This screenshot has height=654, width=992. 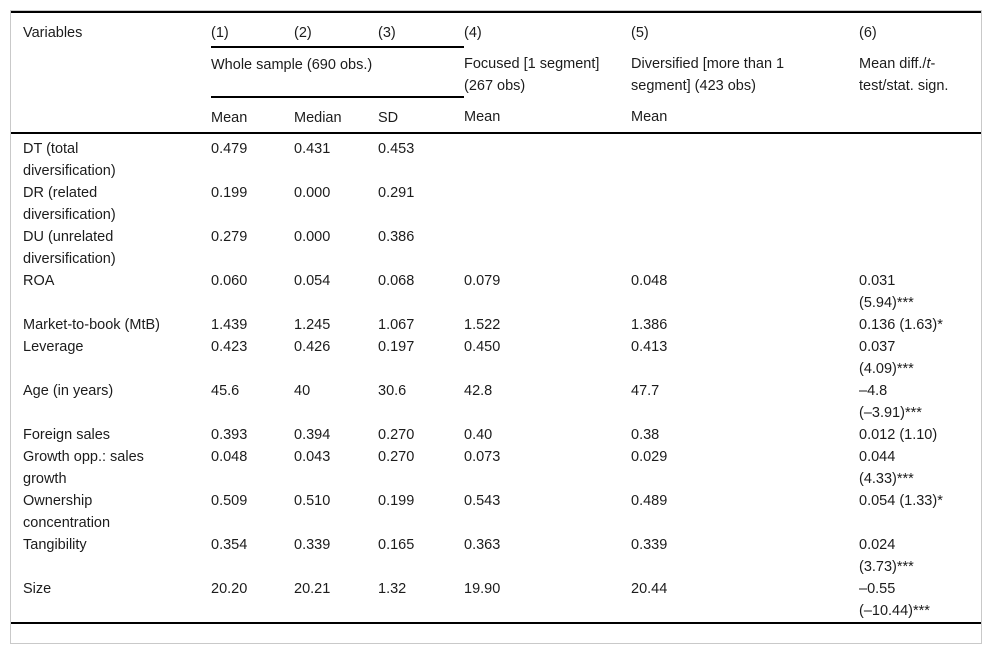 What do you see at coordinates (312, 281) in the screenshot?
I see `whole-median-cell: 0.054` at bounding box center [312, 281].